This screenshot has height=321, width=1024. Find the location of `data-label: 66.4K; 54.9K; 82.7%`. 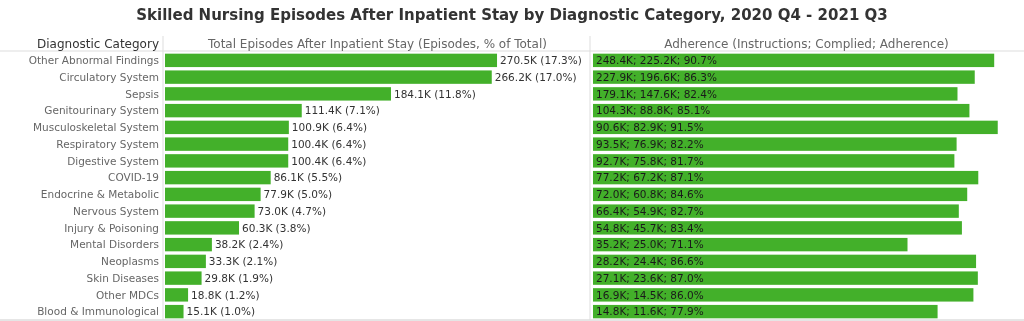

data-label: 66.4K; 54.9K; 82.7% is located at coordinates (650, 210).